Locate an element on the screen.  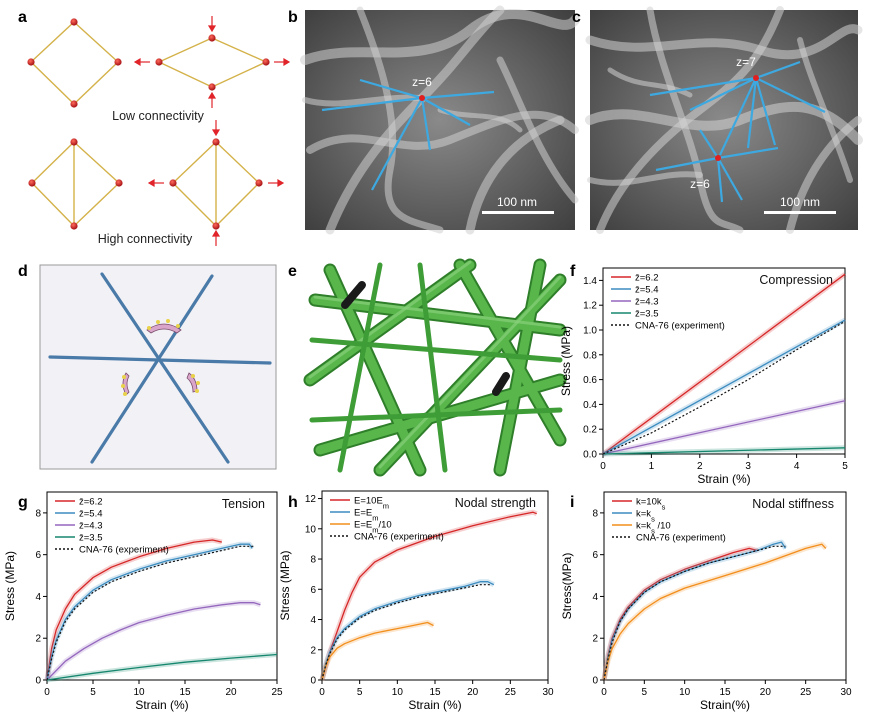
scale-bar-b is located at coordinates (518, 212).